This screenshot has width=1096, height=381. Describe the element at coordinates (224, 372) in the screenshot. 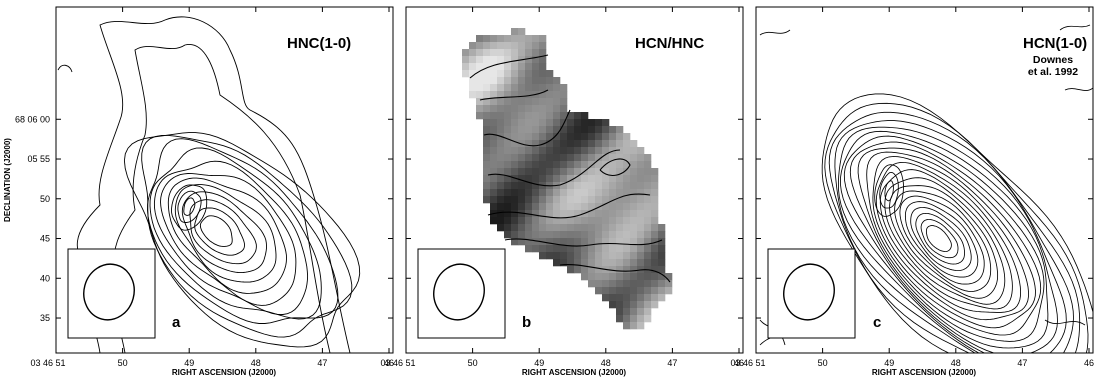

I see `panel-a-xlabel: RIGHT ASCENSION (J2000)` at that location.